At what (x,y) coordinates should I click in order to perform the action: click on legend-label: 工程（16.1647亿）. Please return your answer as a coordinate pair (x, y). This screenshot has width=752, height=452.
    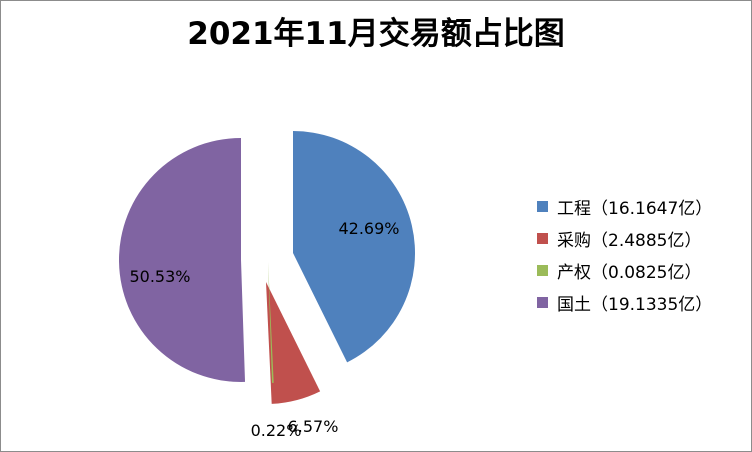
    Looking at the image, I should click on (635, 208).